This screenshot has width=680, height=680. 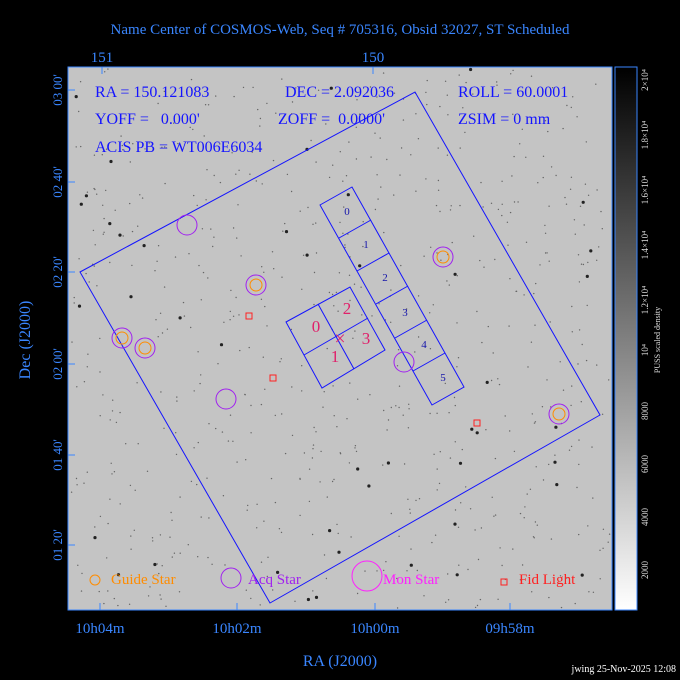 I want to click on chip-label: 0, so click(x=347, y=212).